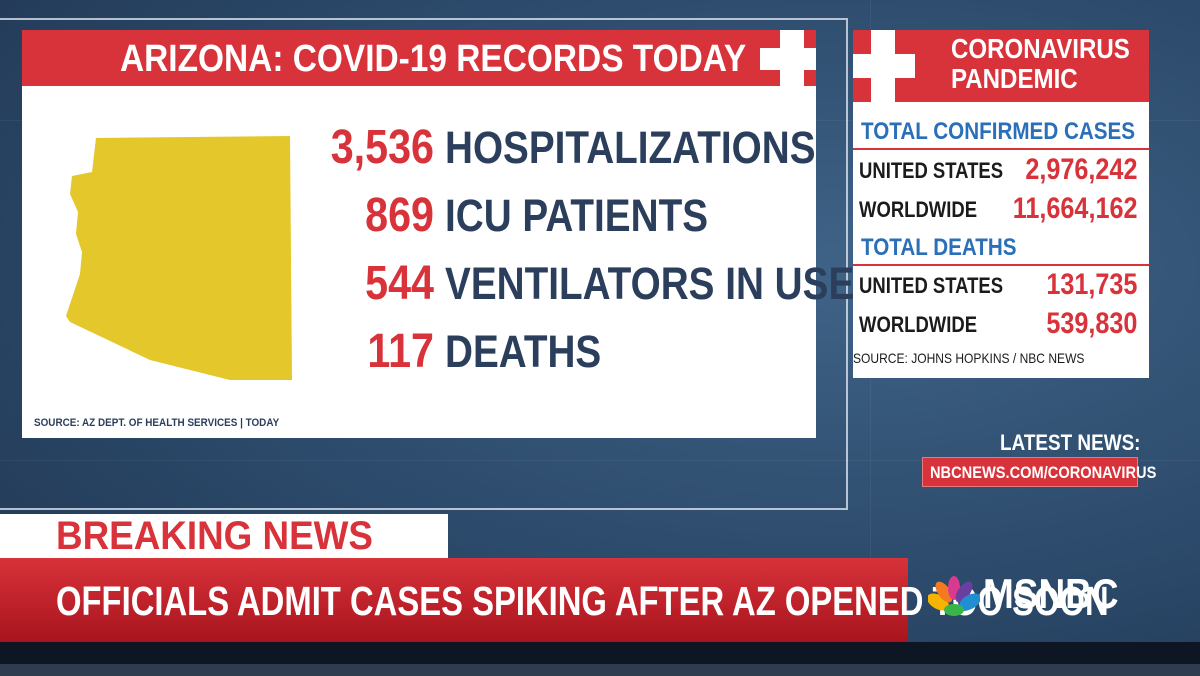 The width and height of the screenshot is (1200, 676). What do you see at coordinates (577, 215) in the screenshot?
I see `stat-label: ICU PATIENTS` at bounding box center [577, 215].